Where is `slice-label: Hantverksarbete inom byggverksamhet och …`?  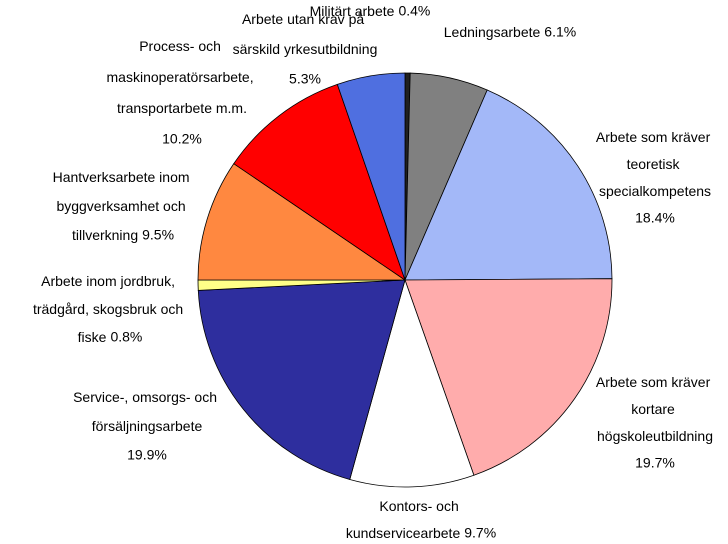 slice-label: Hantverksarbete inom byggverksamhet och … is located at coordinates (123, 206).